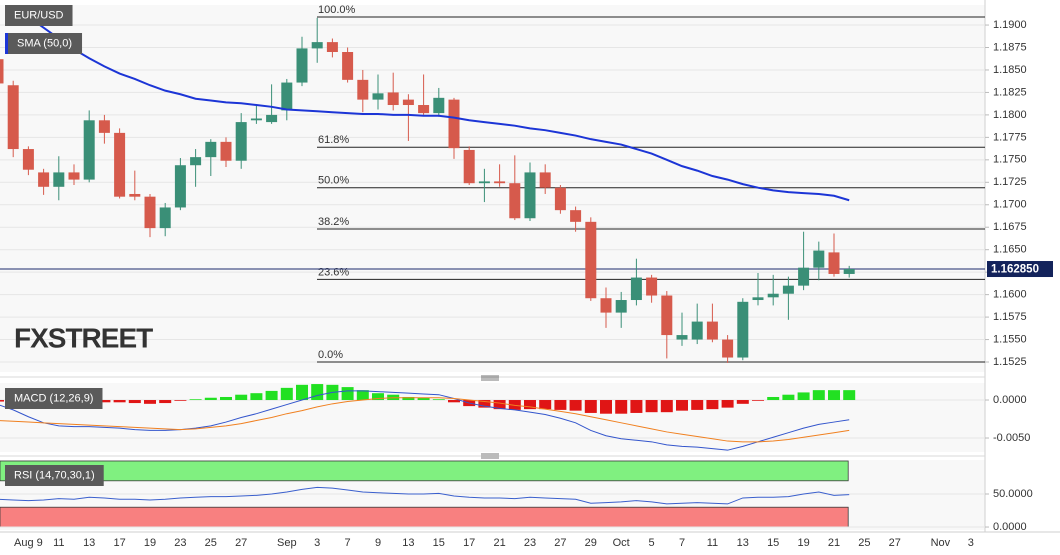  I want to click on y-tick-label: 1.1575, so click(1010, 317).